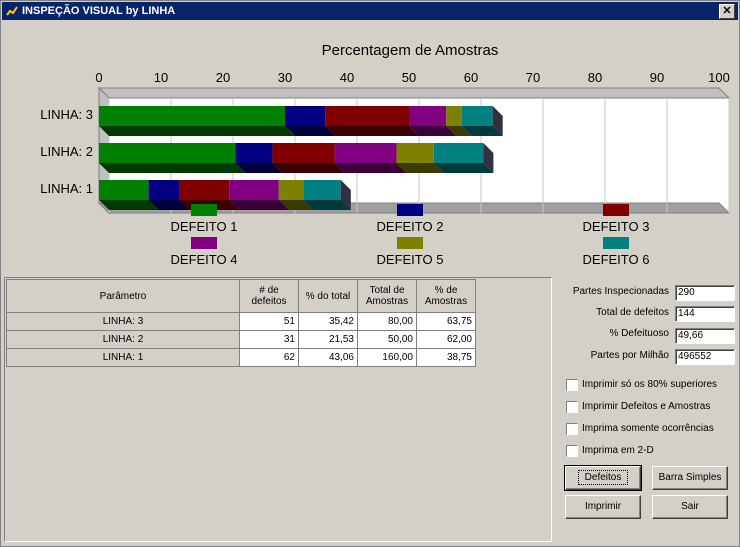 This screenshot has height=547, width=740. Describe the element at coordinates (446, 357) in the screenshot. I see `cell-pct-amostras: 38,75` at that location.